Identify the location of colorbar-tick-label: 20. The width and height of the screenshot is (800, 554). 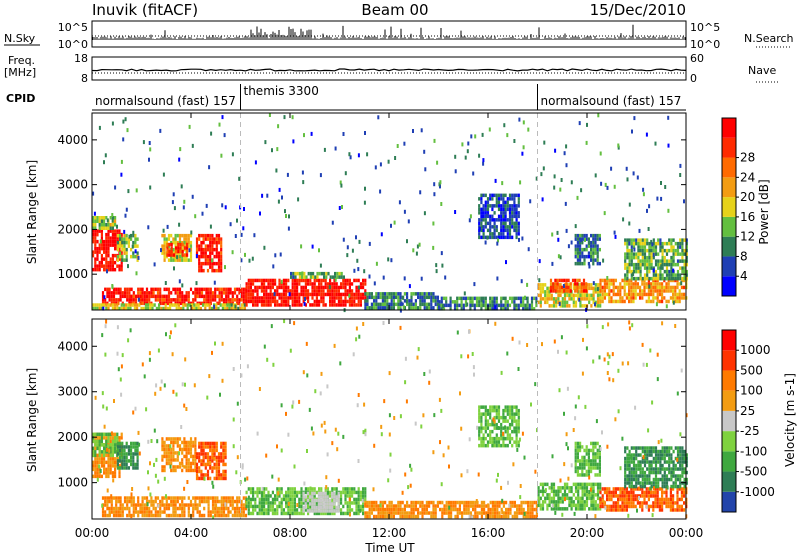
(747, 197).